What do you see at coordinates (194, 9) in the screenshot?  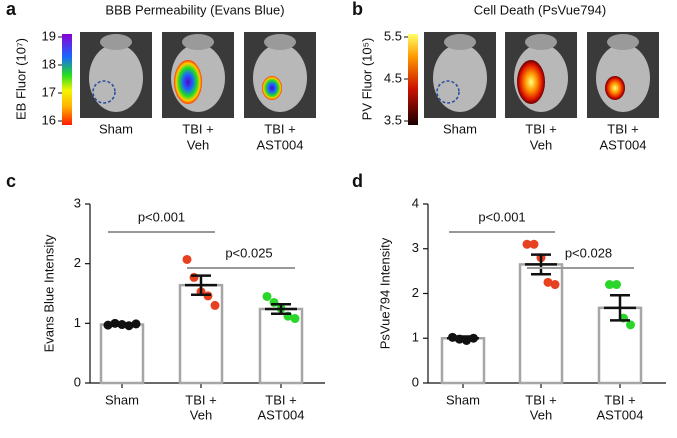 I see `panel-title: BBB Permeability (Evans Blue)` at bounding box center [194, 9].